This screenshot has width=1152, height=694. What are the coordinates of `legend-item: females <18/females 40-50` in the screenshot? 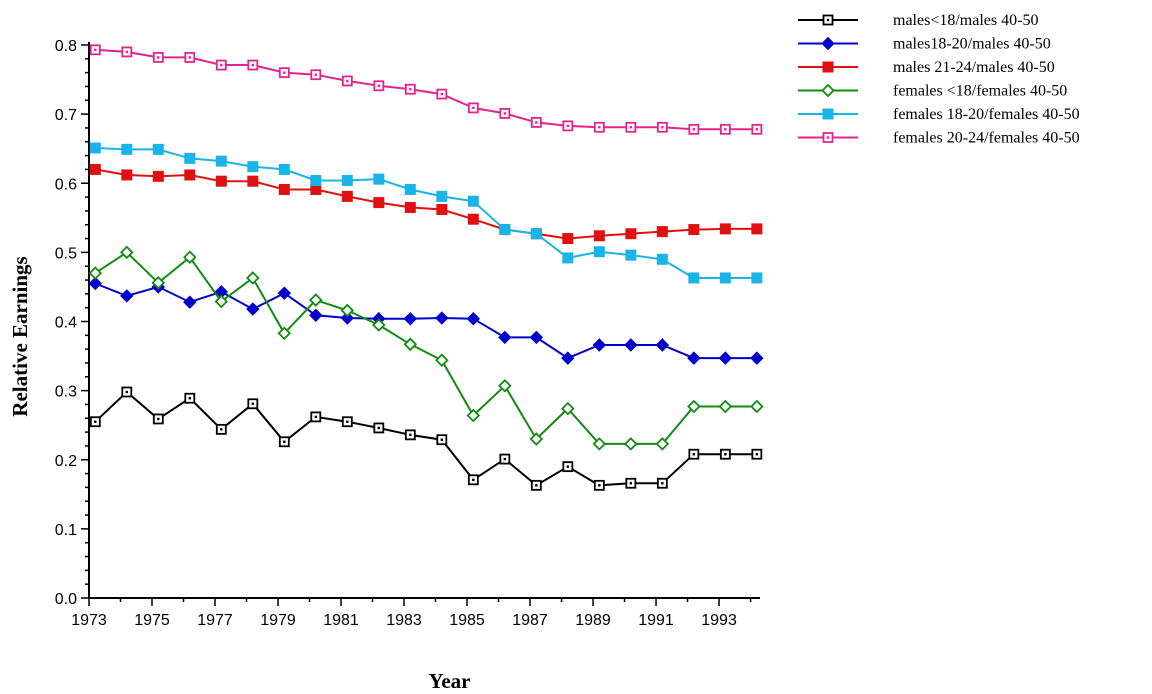 It's located at (932, 91).